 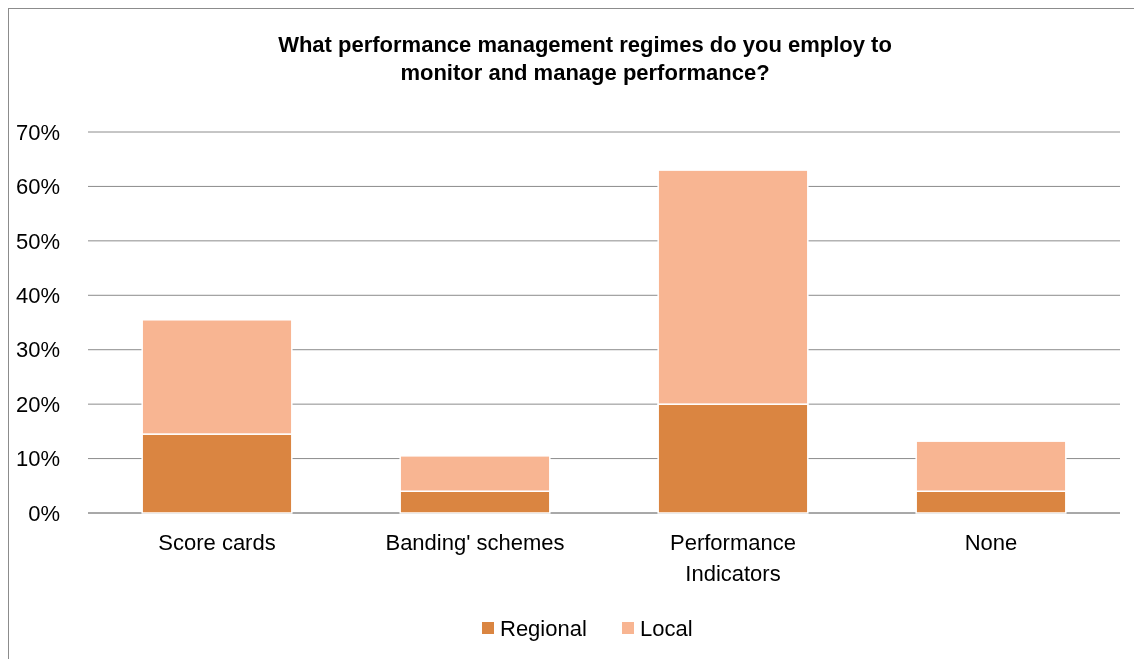 What do you see at coordinates (666, 628) in the screenshot?
I see `legend-label: Local` at bounding box center [666, 628].